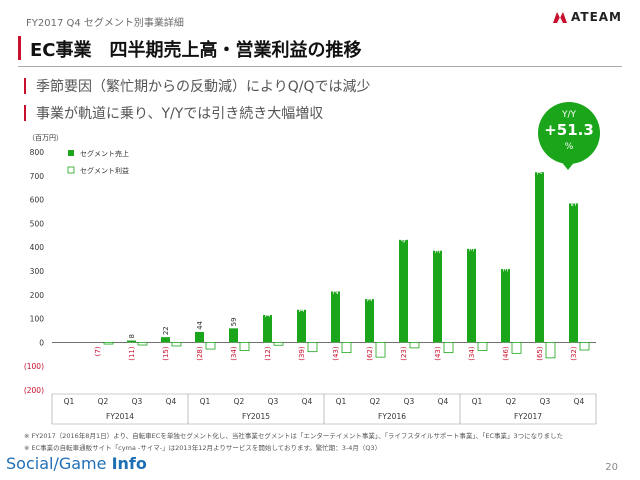 This screenshot has height=480, width=640. What do you see at coordinates (511, 401) in the screenshot?
I see `x-tick-label-13: Q2` at bounding box center [511, 401].